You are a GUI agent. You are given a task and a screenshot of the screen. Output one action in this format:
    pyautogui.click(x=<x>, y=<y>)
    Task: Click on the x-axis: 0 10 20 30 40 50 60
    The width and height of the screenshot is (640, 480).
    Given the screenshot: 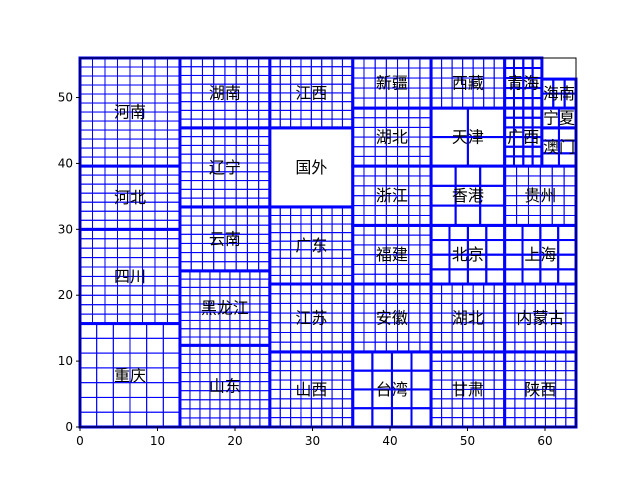 What is the action you would take?
    pyautogui.click(x=314, y=437)
    